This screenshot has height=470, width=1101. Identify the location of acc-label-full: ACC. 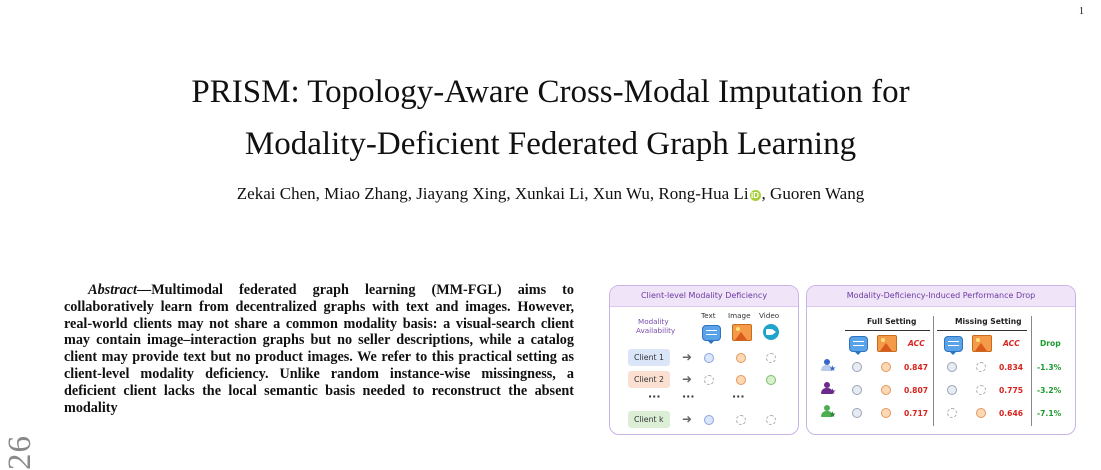
(916, 343).